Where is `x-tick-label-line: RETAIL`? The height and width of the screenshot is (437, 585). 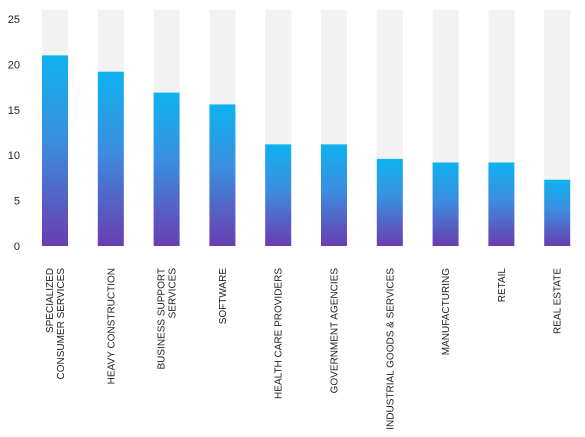
x-tick-label-line: RETAIL is located at coordinates (502, 285).